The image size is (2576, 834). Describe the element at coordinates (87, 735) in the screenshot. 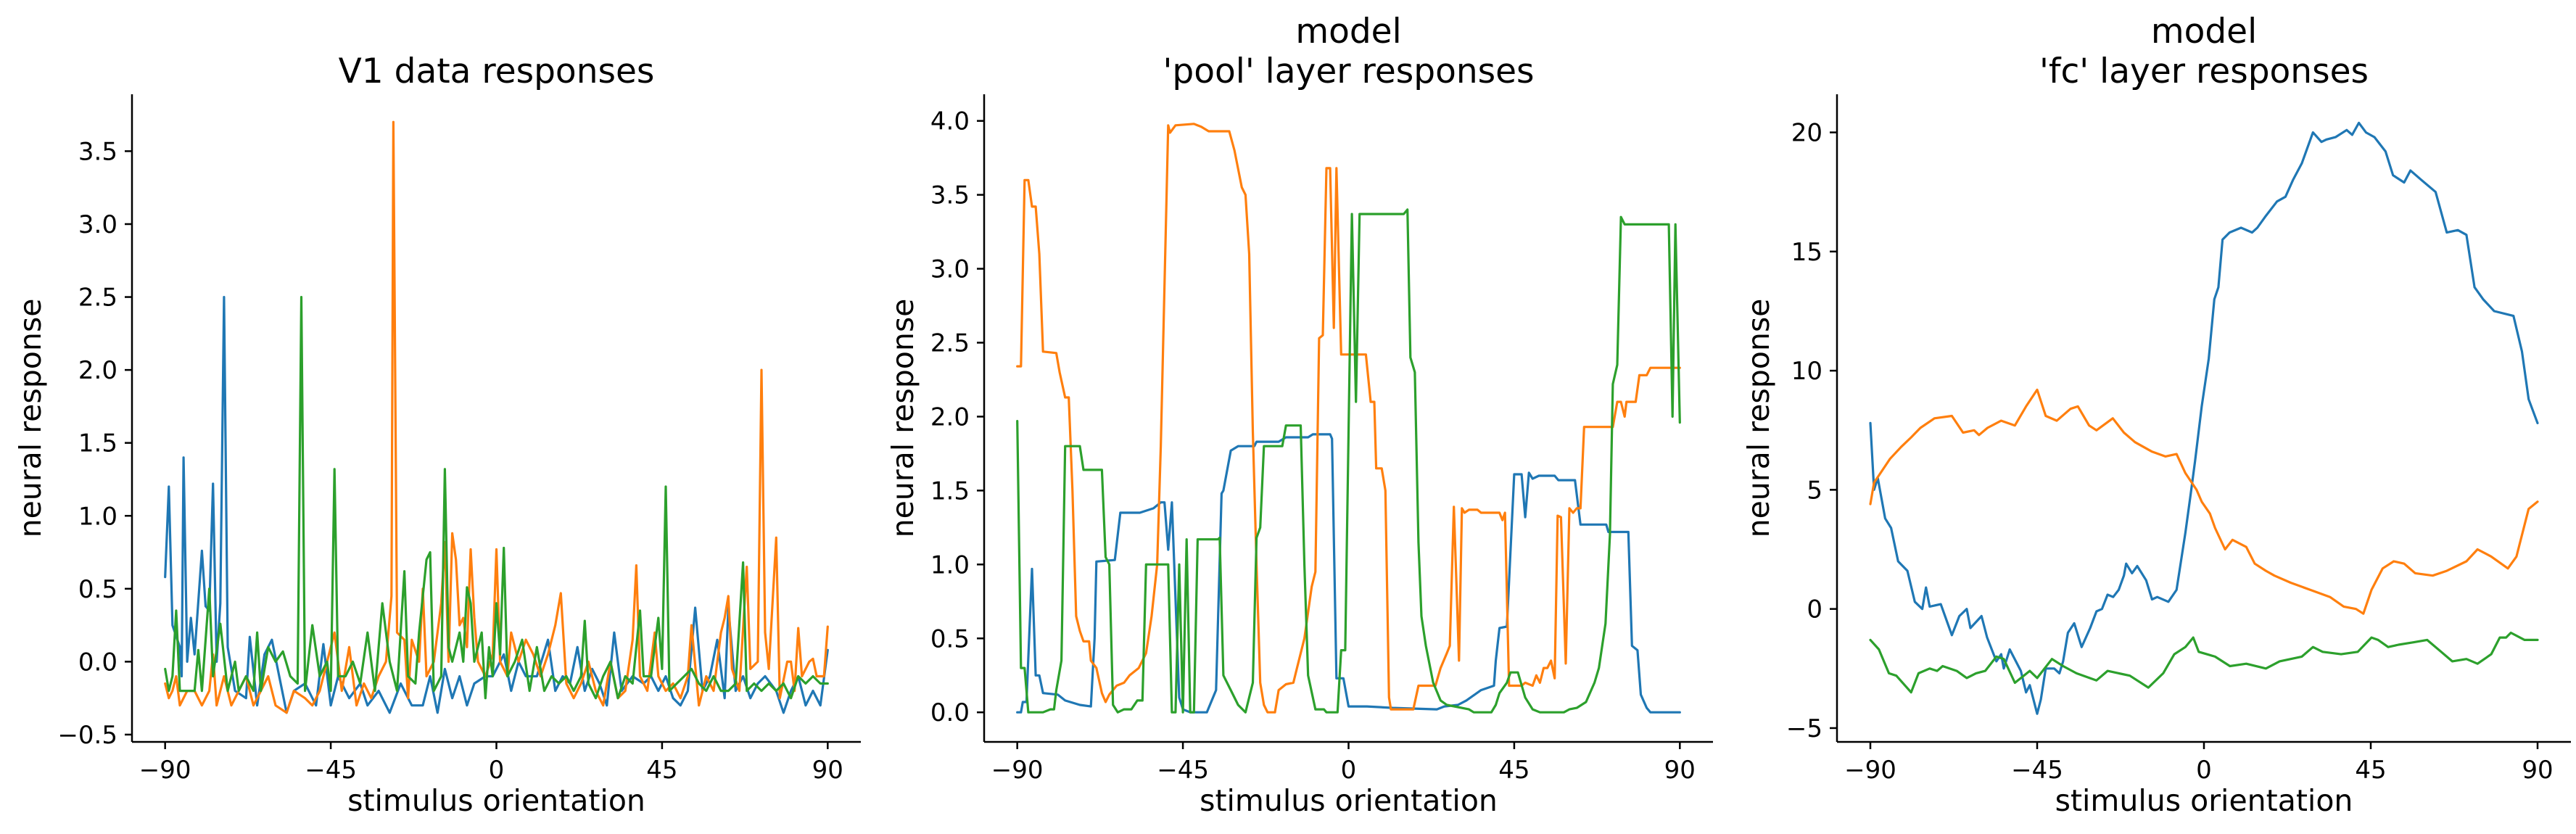

I see `y-tick-label: −0.5` at that location.